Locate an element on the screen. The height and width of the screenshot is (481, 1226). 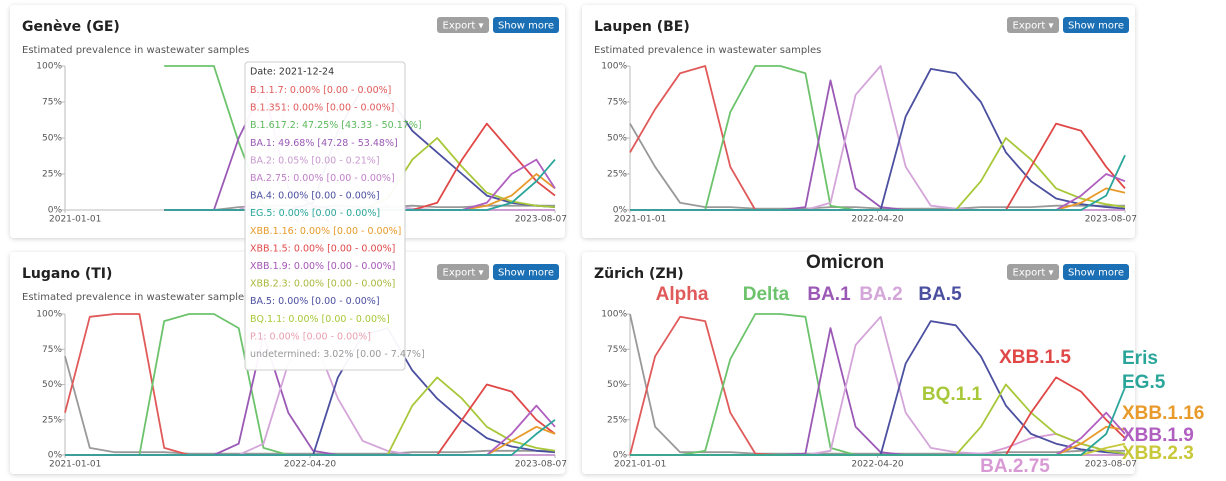
tooltip-line: BA.2: 0.05% [0.00 - 0.21%] is located at coordinates (315, 160).